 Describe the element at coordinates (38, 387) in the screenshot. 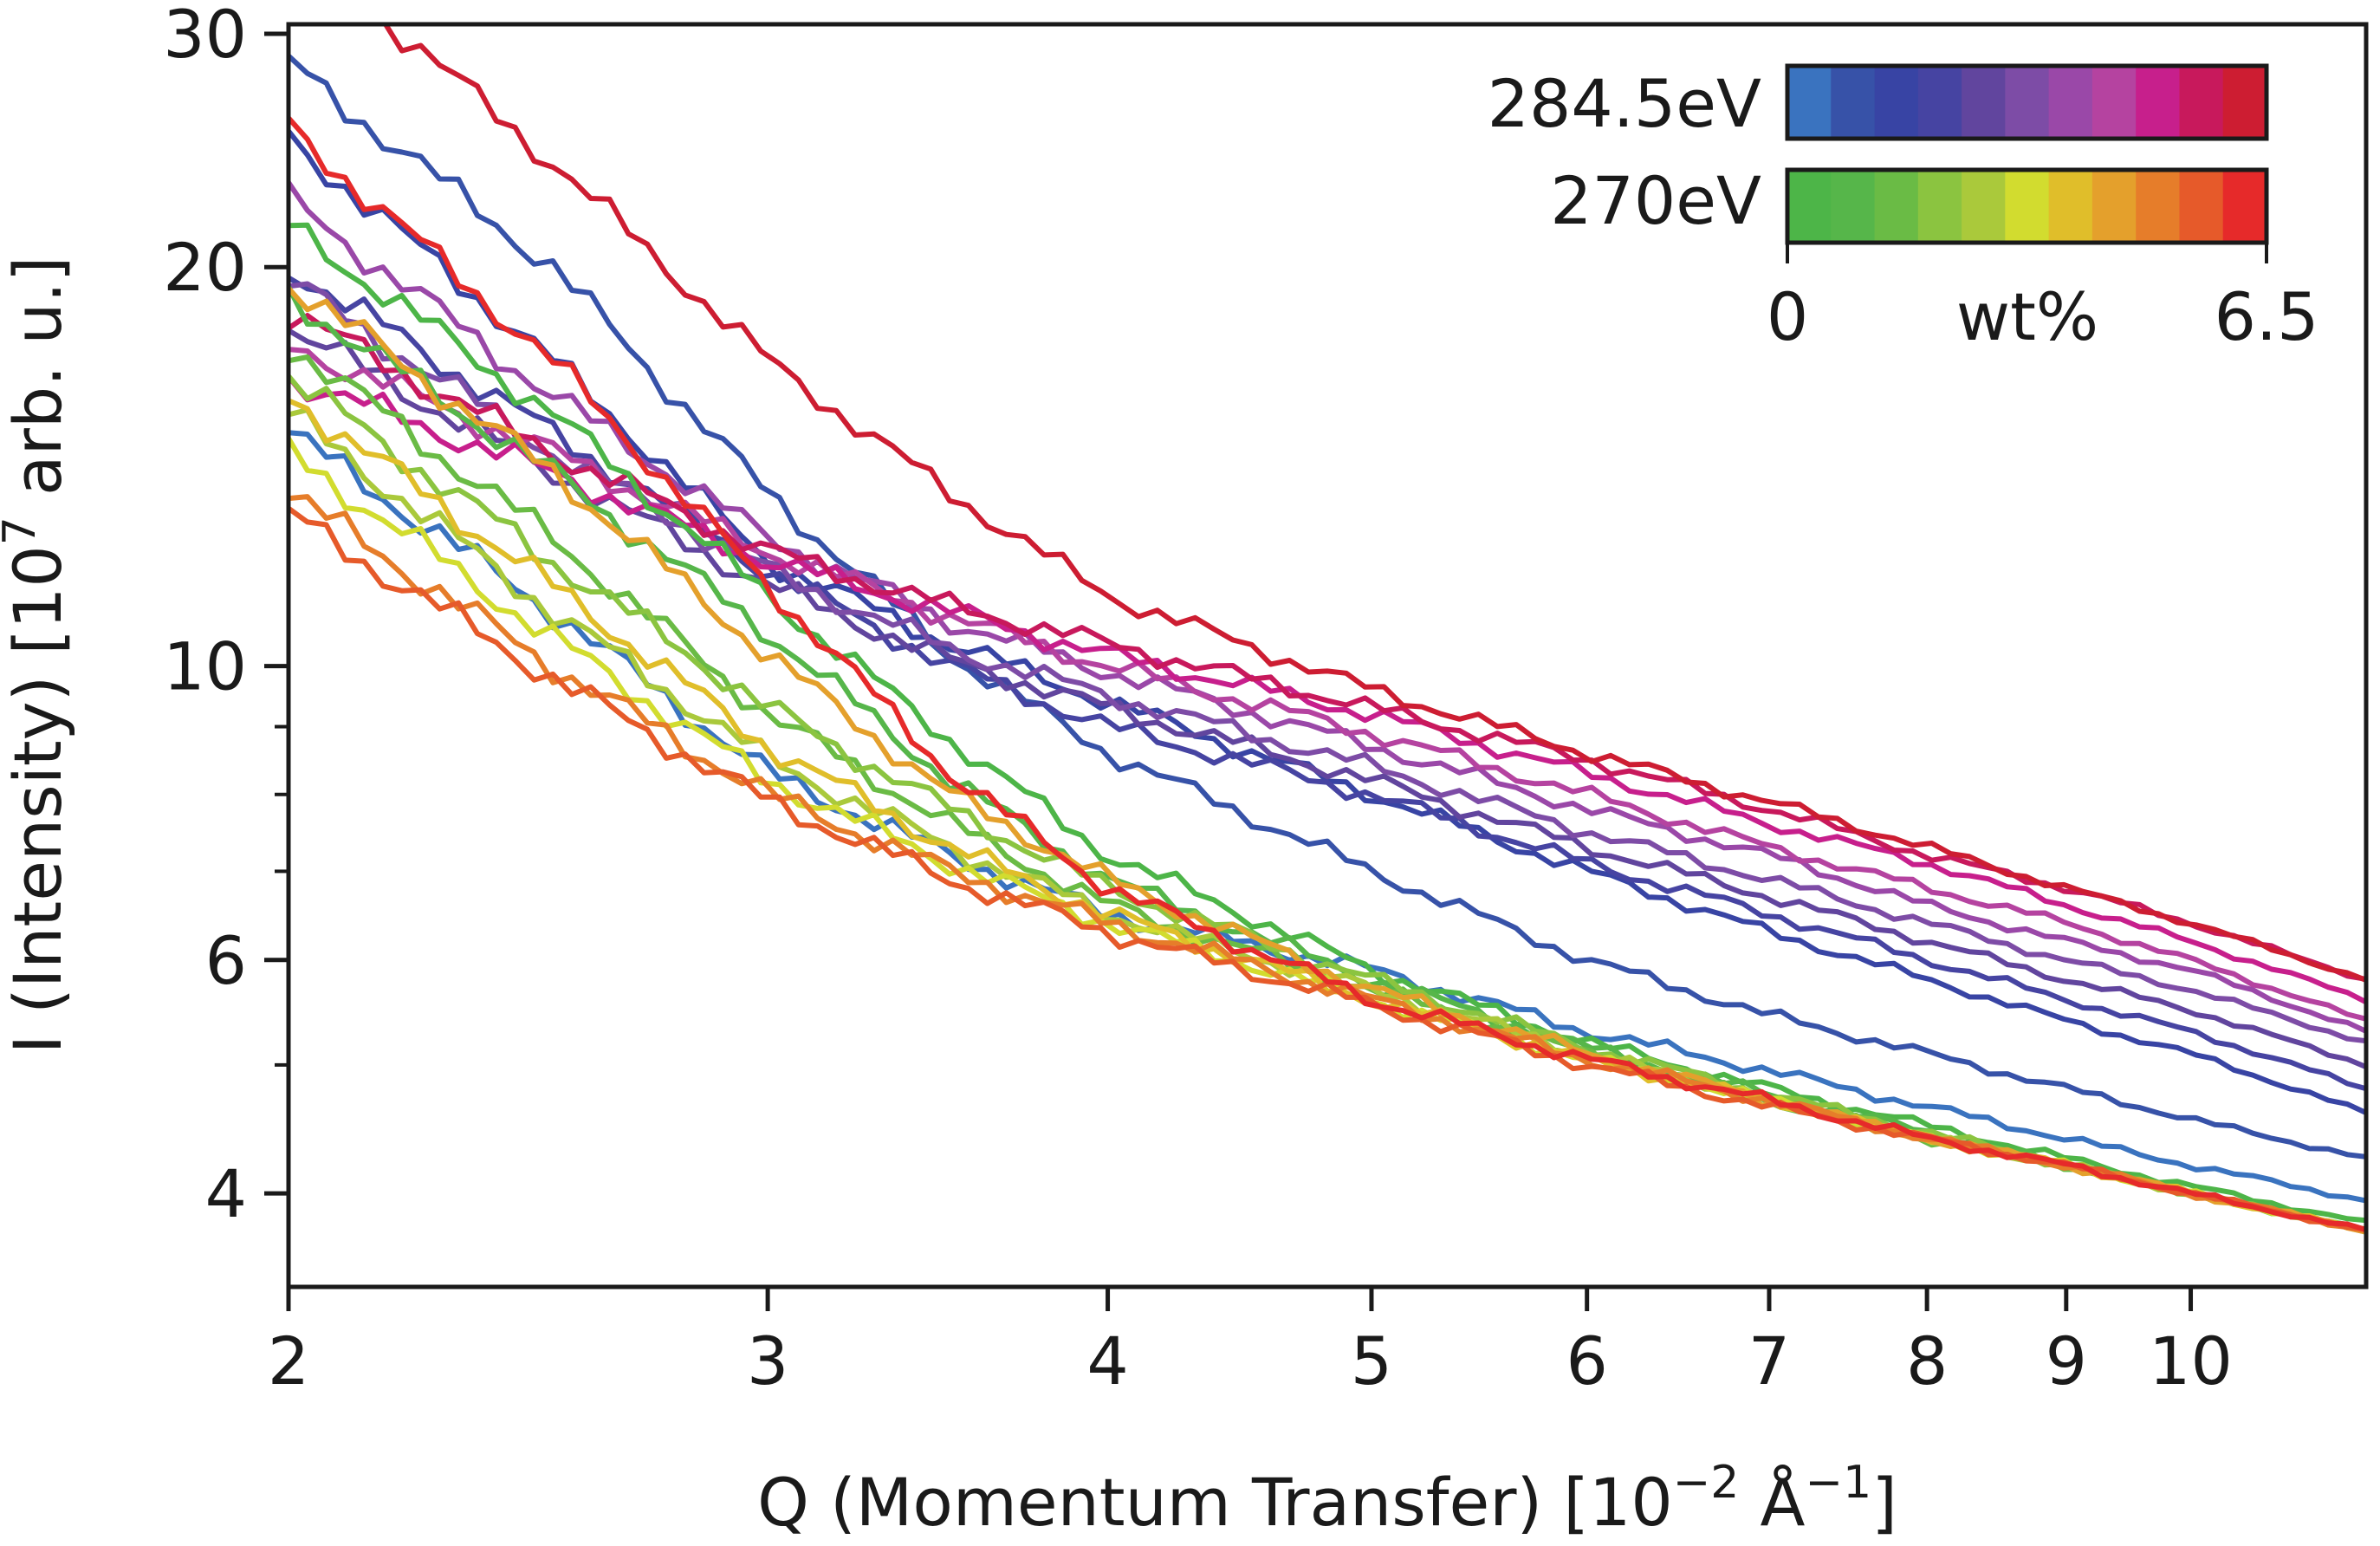

I see `y-axis-label-end: arb. u.]` at that location.